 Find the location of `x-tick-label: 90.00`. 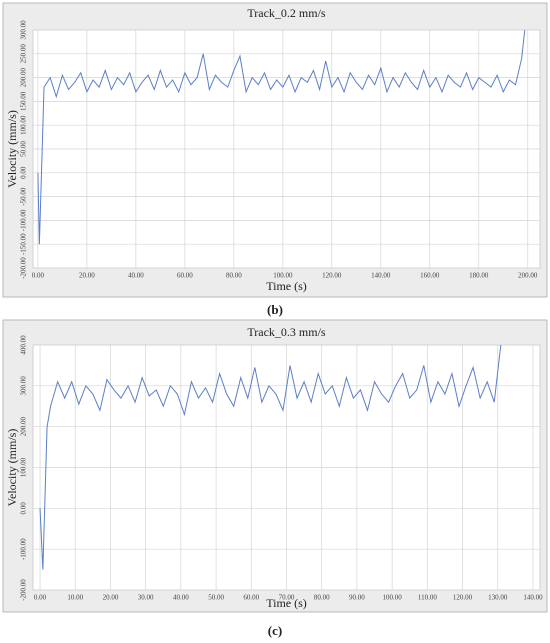

x-tick-label: 90.00 is located at coordinates (357, 598).